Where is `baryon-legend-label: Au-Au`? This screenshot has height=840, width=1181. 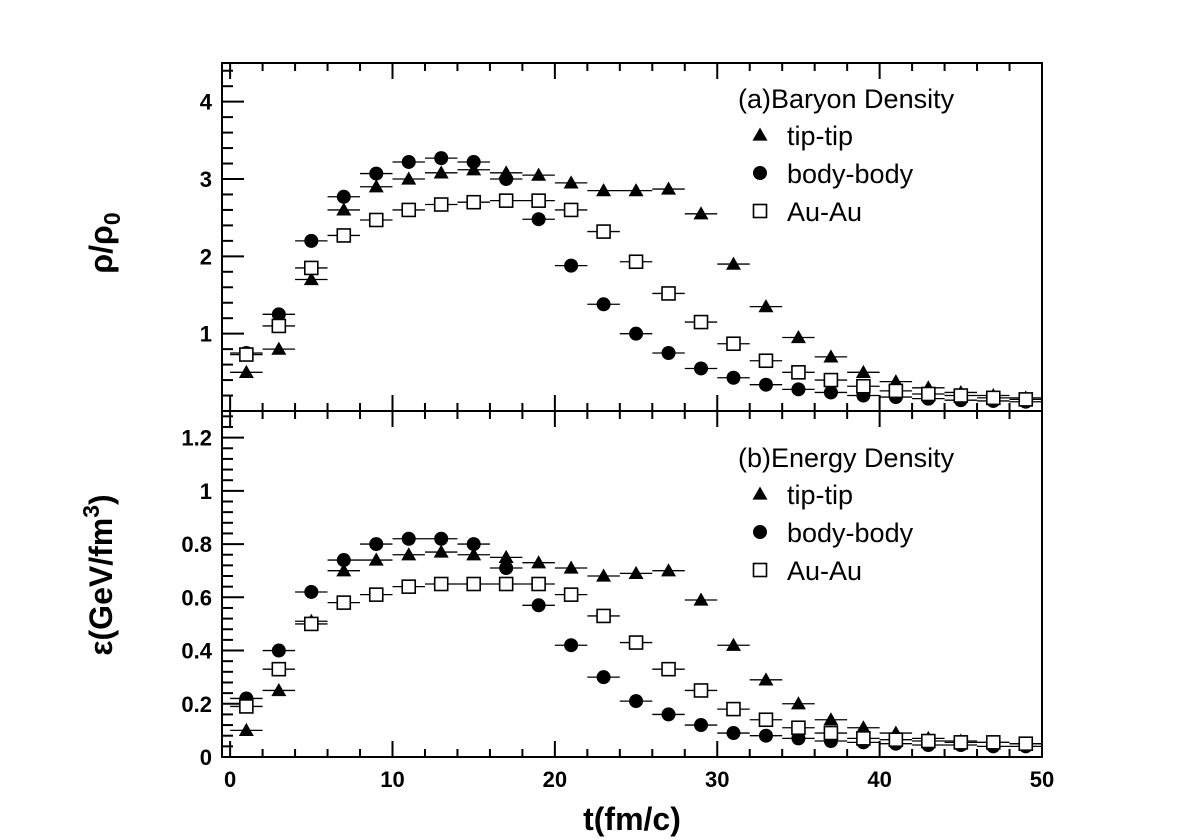 baryon-legend-label: Au-Au is located at coordinates (824, 212).